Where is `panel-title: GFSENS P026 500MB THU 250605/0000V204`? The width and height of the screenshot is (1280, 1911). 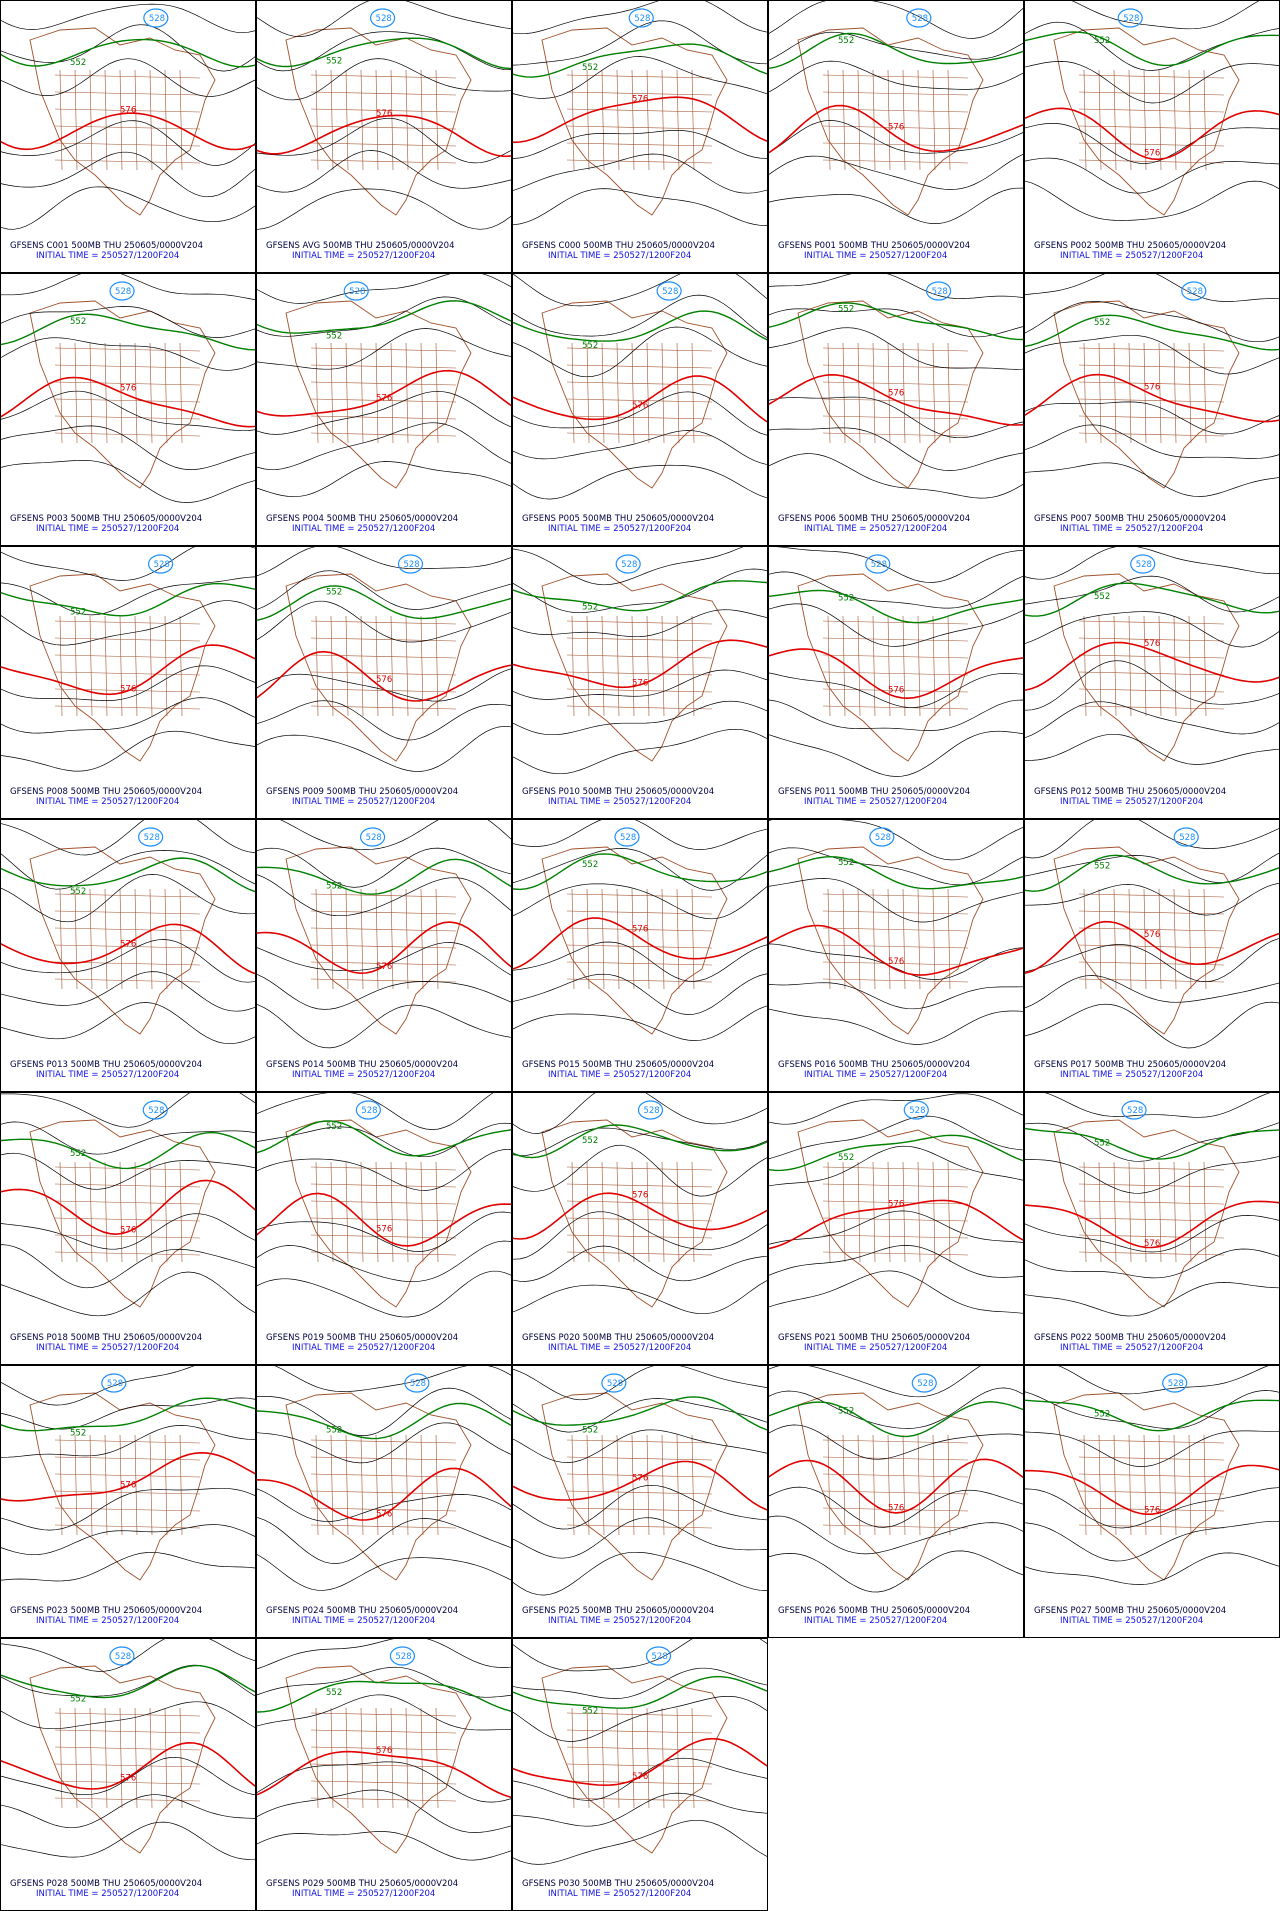 panel-title: GFSENS P026 500MB THU 250605/0000V204 is located at coordinates (874, 1611).